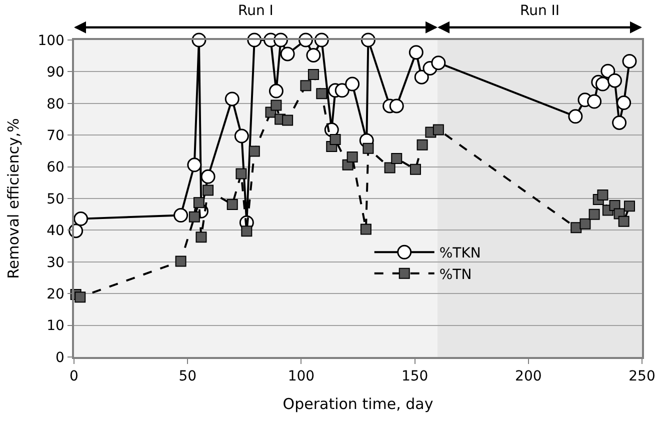  I want to click on legend-label: %TKN, so click(460, 254).